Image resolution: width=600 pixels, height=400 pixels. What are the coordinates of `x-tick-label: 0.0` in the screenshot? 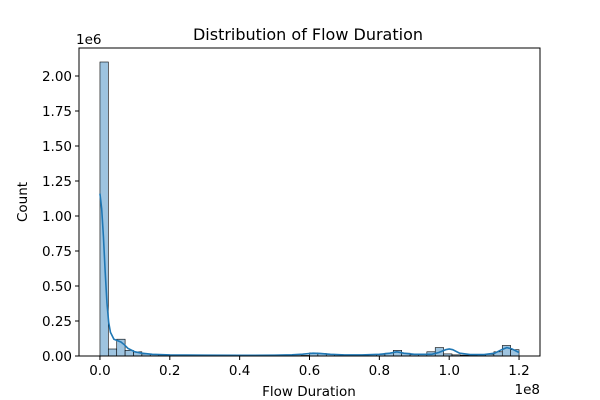 It's located at (99, 371).